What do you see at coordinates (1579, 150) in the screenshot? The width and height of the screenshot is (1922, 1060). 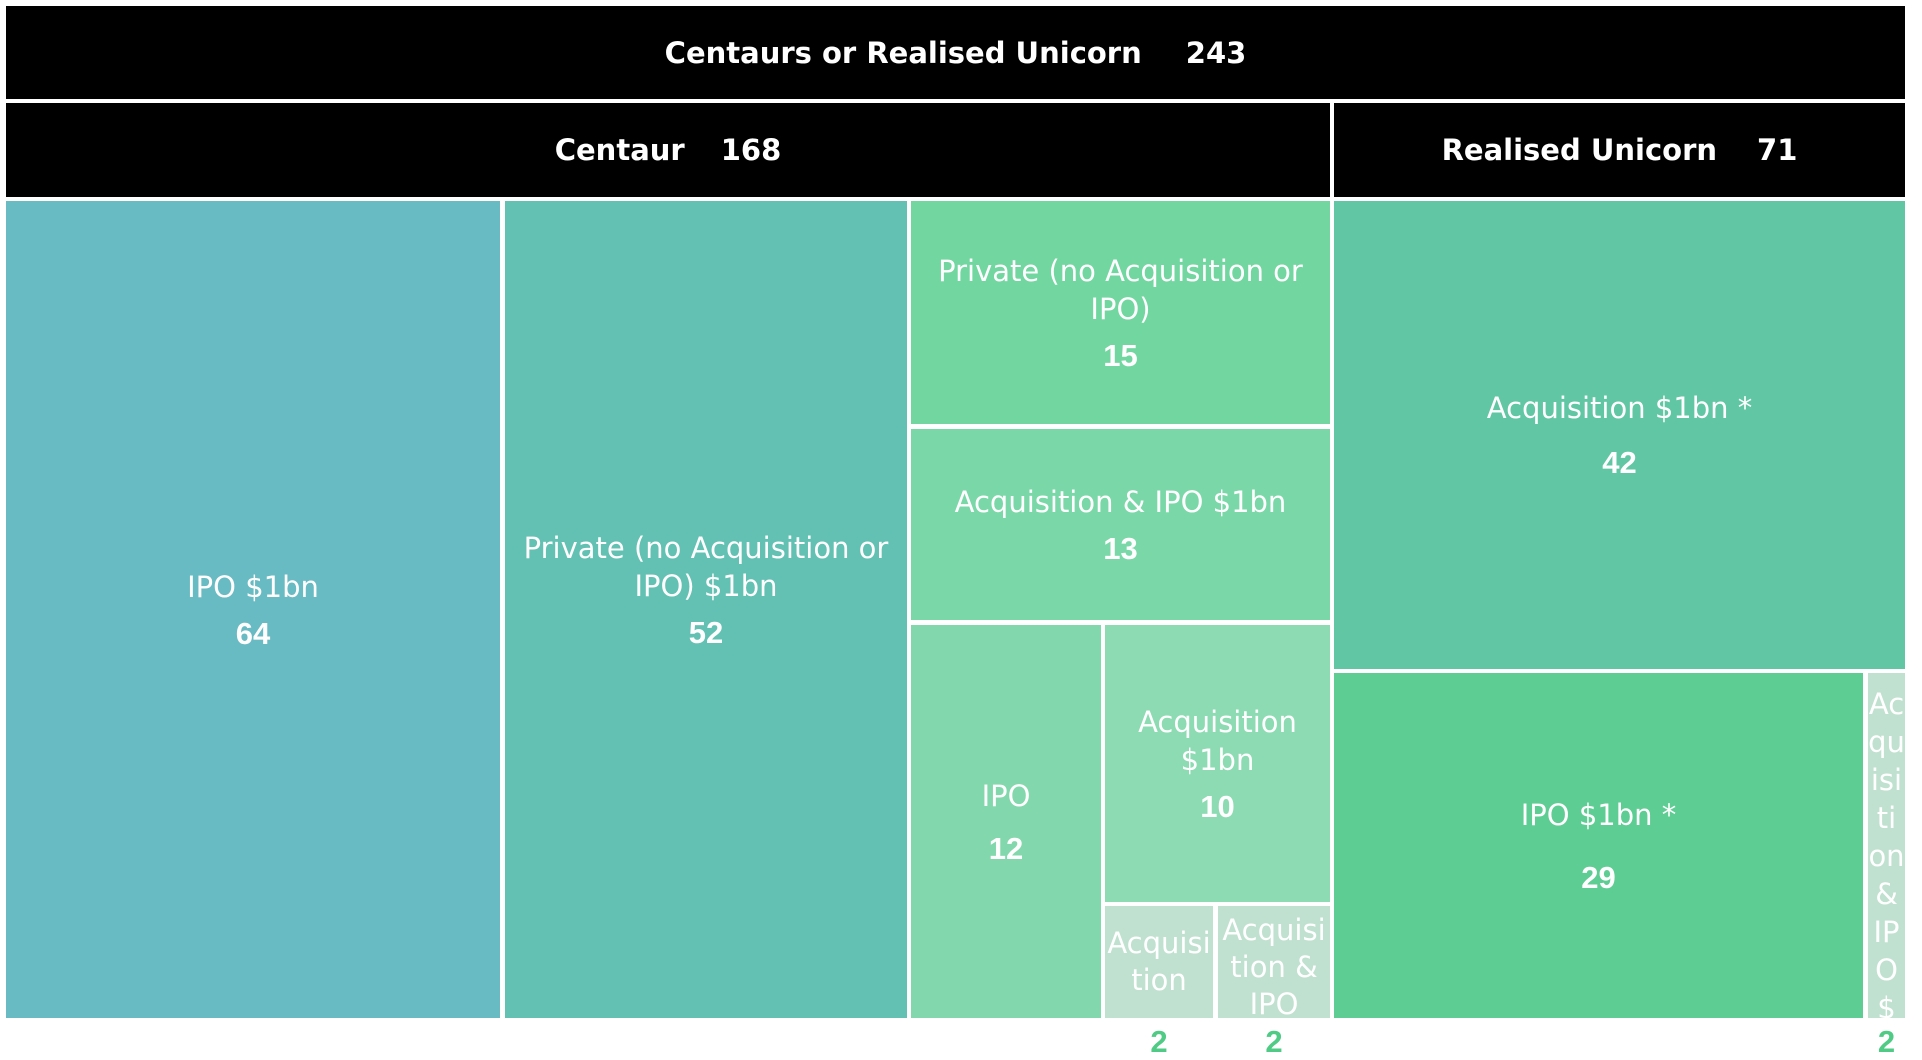 I see `group-label-realised-unicorn: Realised Unicorn` at bounding box center [1579, 150].